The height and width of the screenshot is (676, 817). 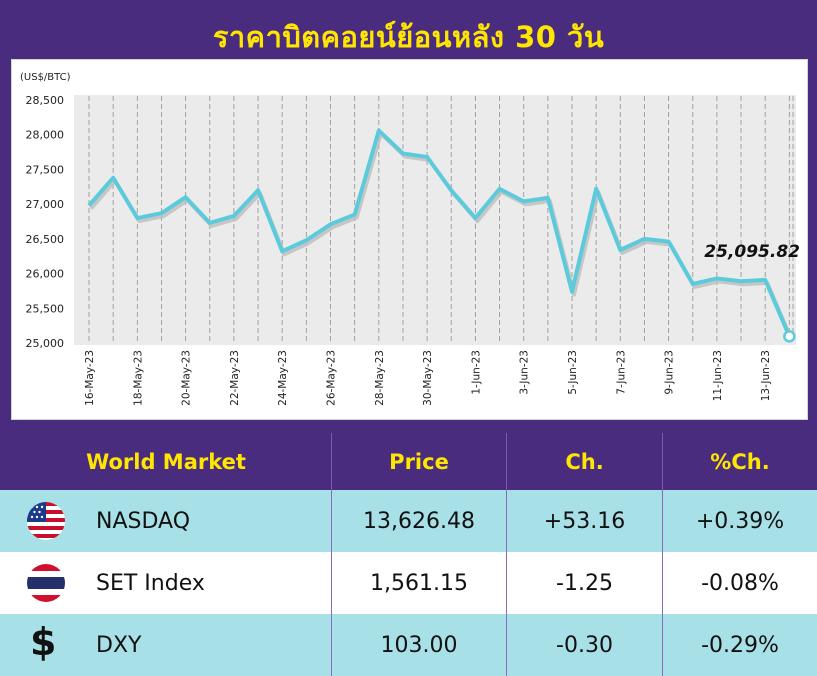 I want to click on market-change: -1.25, so click(x=585, y=583).